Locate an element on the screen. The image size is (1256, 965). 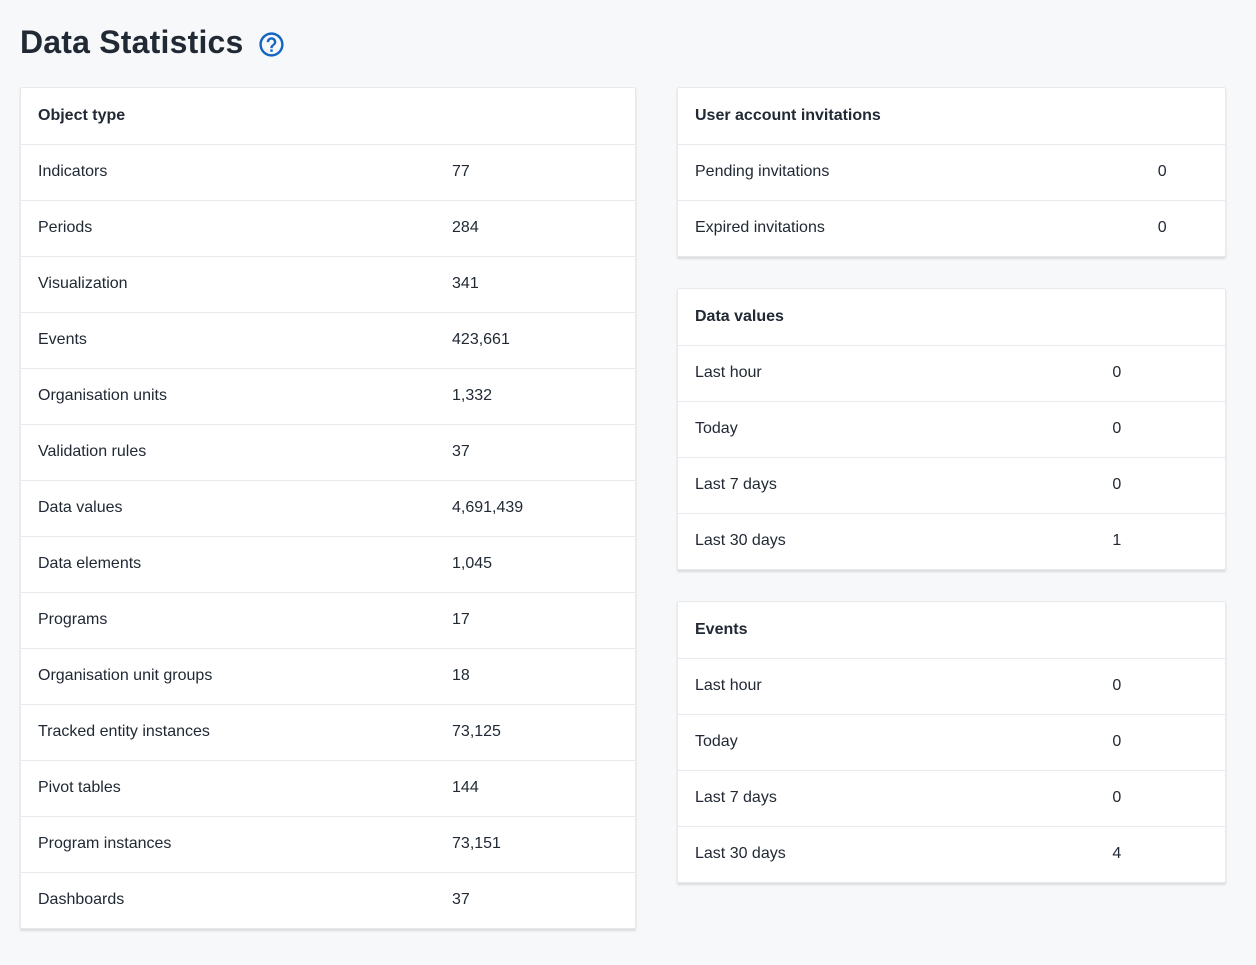
table-row: Validation rules 37 is located at coordinates (328, 451).